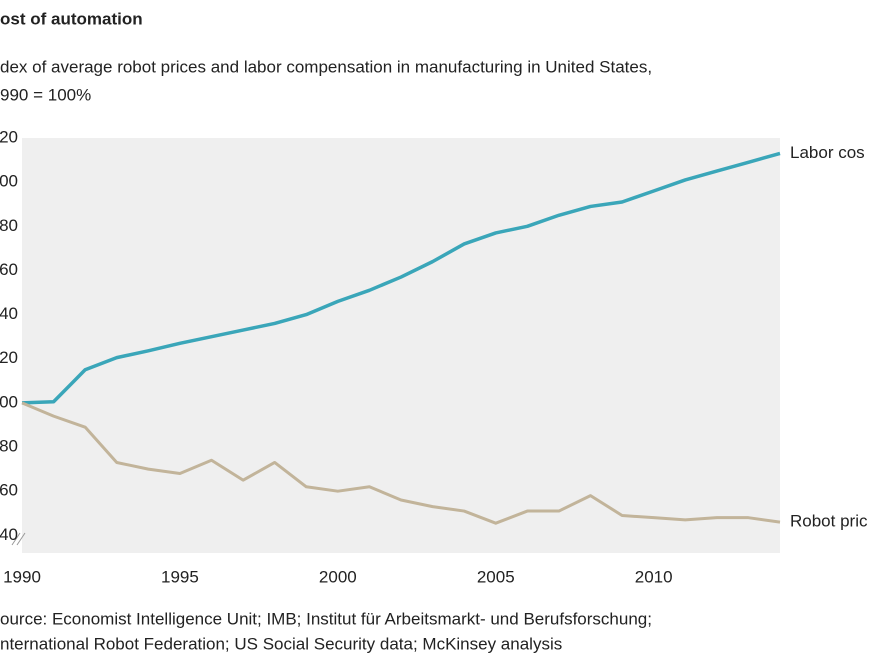 The height and width of the screenshot is (664, 890). Describe the element at coordinates (22, 576) in the screenshot. I see `x-tick-label: 1990` at that location.